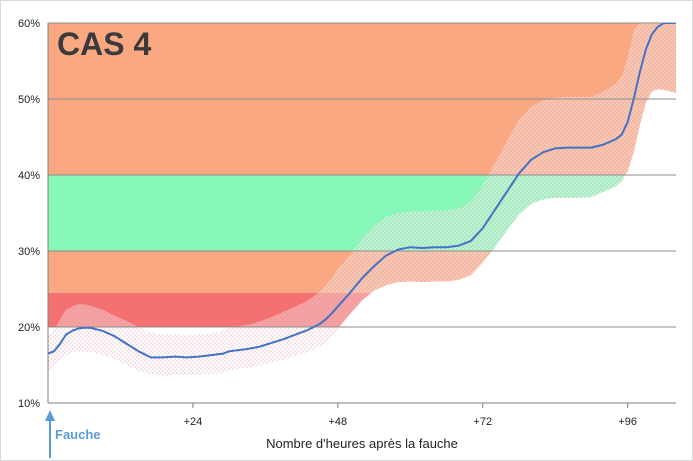 This screenshot has height=461, width=693. What do you see at coordinates (29, 176) in the screenshot?
I see `y-tick-label-3: 40%` at bounding box center [29, 176].